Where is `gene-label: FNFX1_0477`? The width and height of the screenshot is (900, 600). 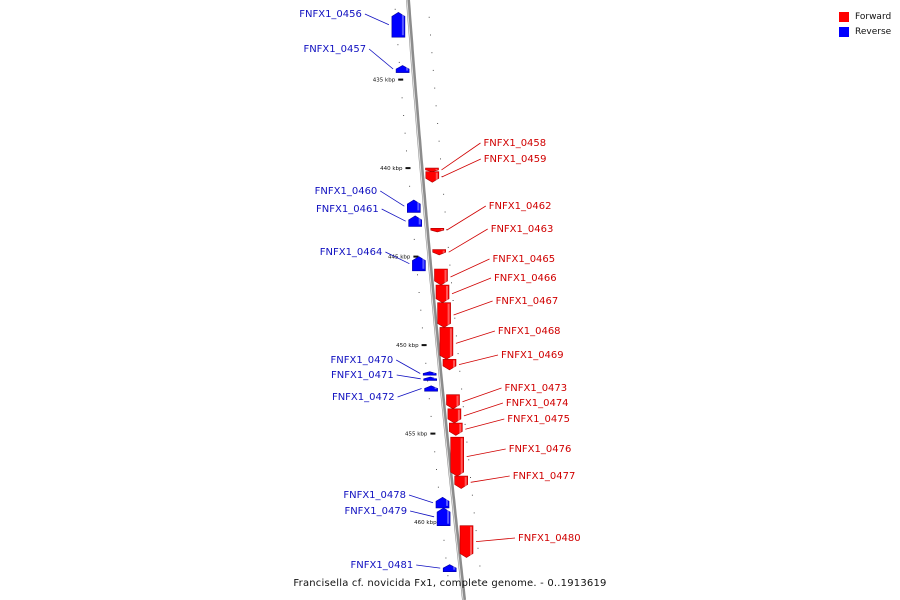 gene-label: FNFX1_0477 is located at coordinates (544, 476).